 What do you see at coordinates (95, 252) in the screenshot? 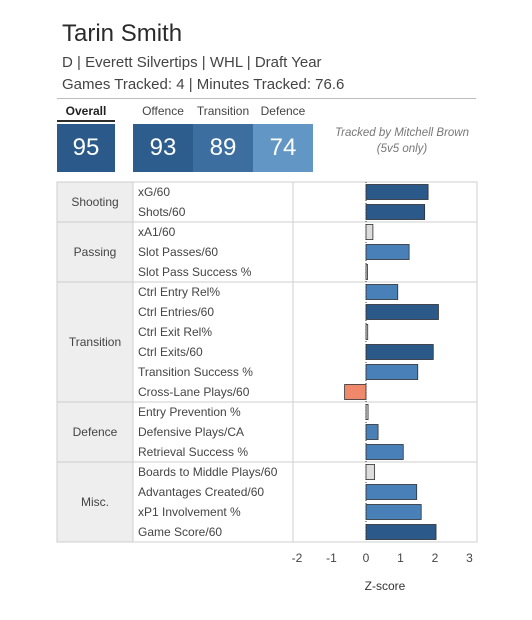
I see `category-label: Passing` at bounding box center [95, 252].